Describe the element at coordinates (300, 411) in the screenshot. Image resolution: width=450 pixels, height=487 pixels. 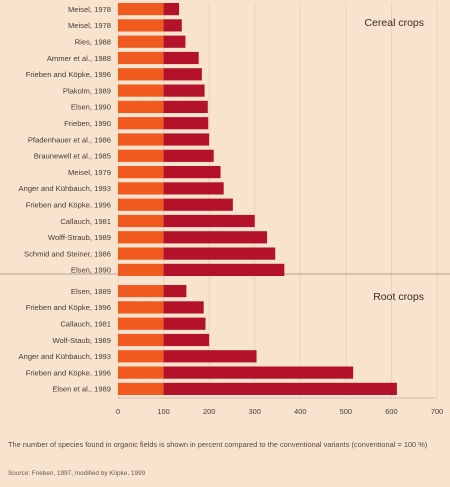
I see `x-tick-label: 400` at that location.